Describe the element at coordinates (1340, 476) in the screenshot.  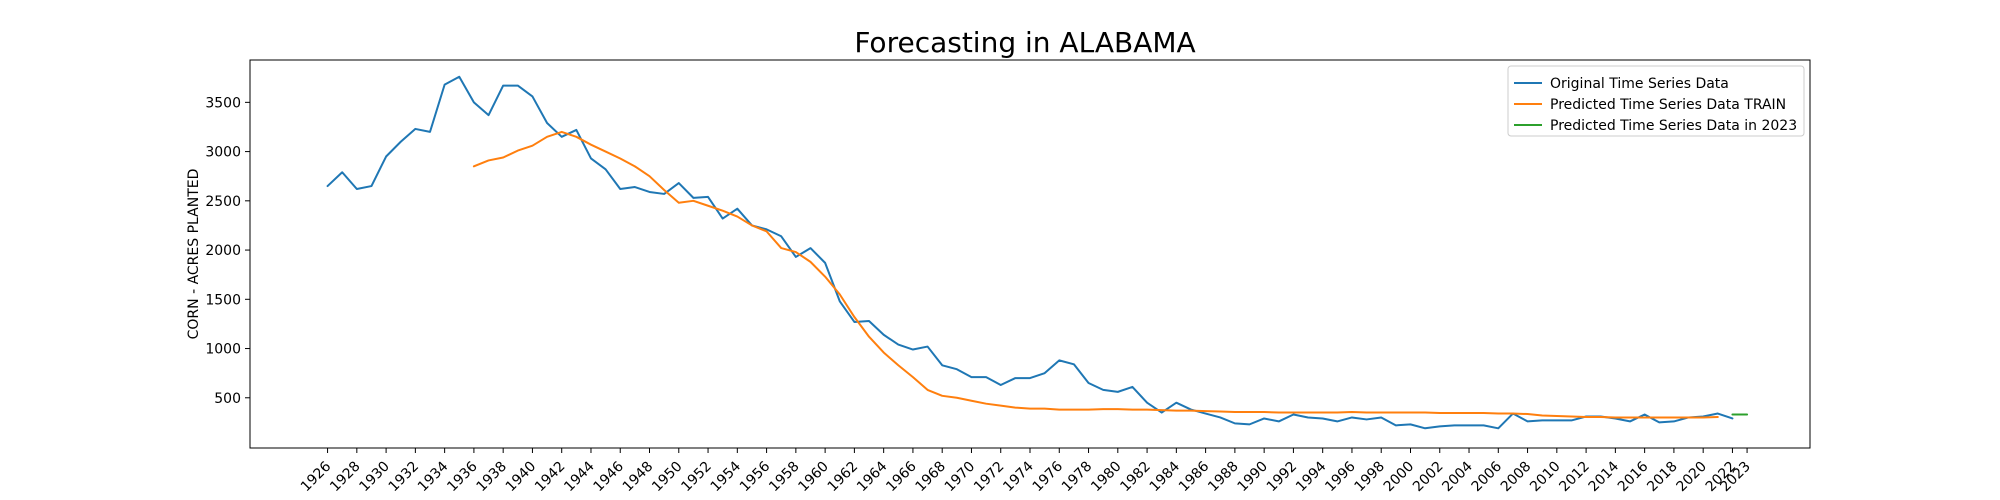
I see `x-tick-label: 1996` at that location.